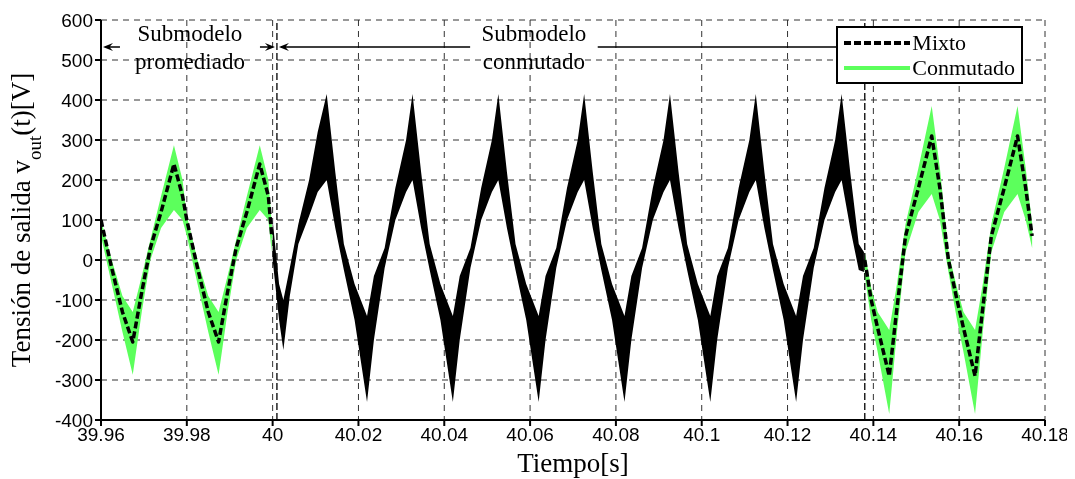 The width and height of the screenshot is (1075, 479). I want to click on y-tick-label: 100, so click(77, 220).